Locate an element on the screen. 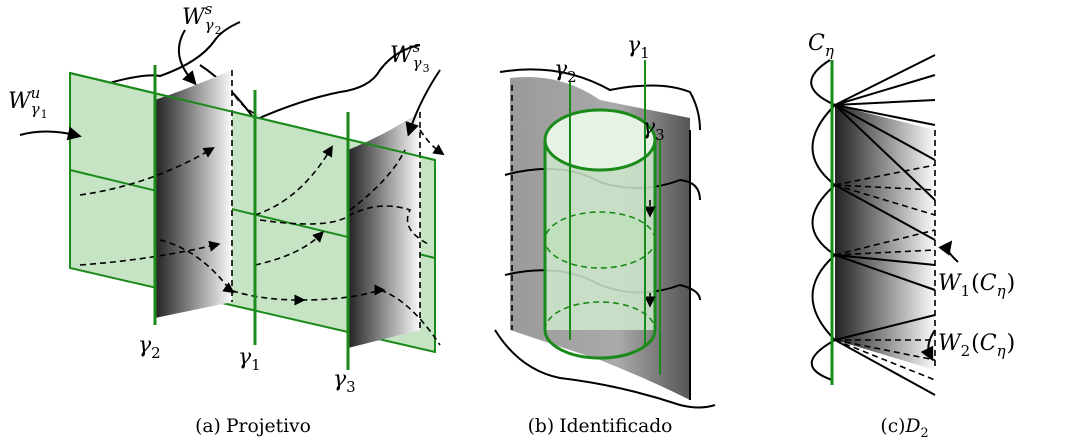 The width and height of the screenshot is (1072, 445). caption: (a) Projetivo is located at coordinates (253, 426).